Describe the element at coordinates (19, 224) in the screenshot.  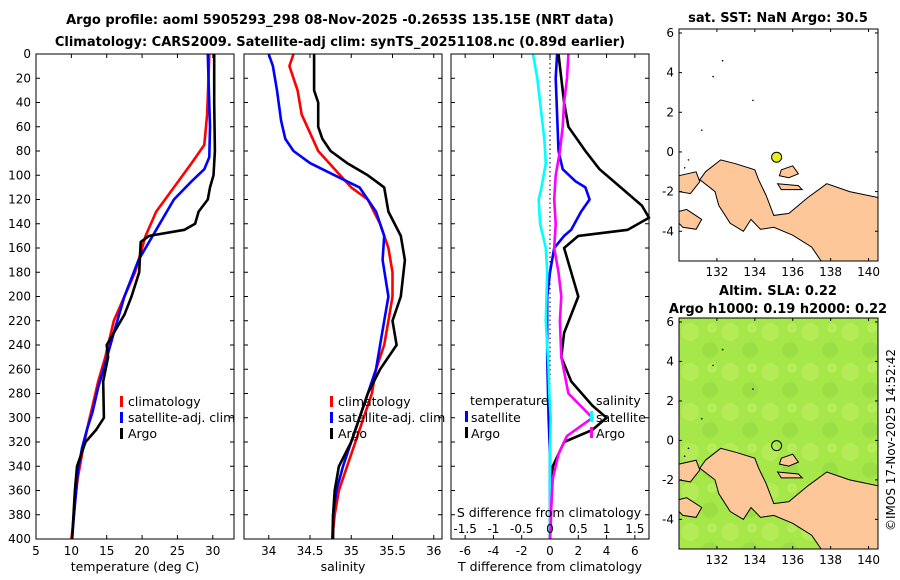
I see `y-tick-label: 140` at that location.